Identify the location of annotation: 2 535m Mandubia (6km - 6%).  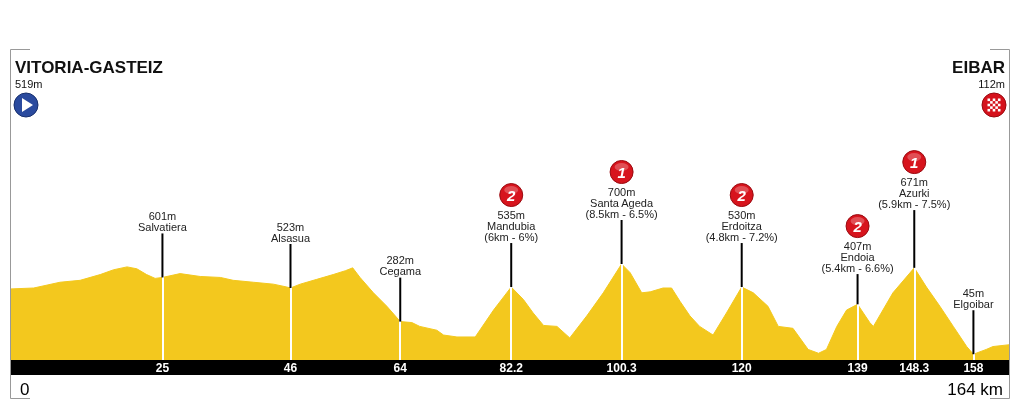
(511, 214).